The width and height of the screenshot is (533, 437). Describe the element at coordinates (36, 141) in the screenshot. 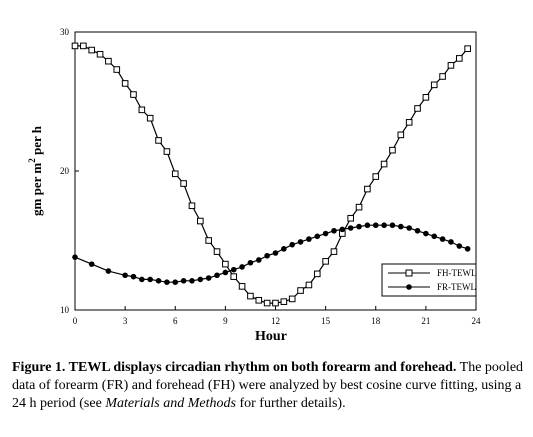

I see `y-axis-title-rest: per h` at that location.